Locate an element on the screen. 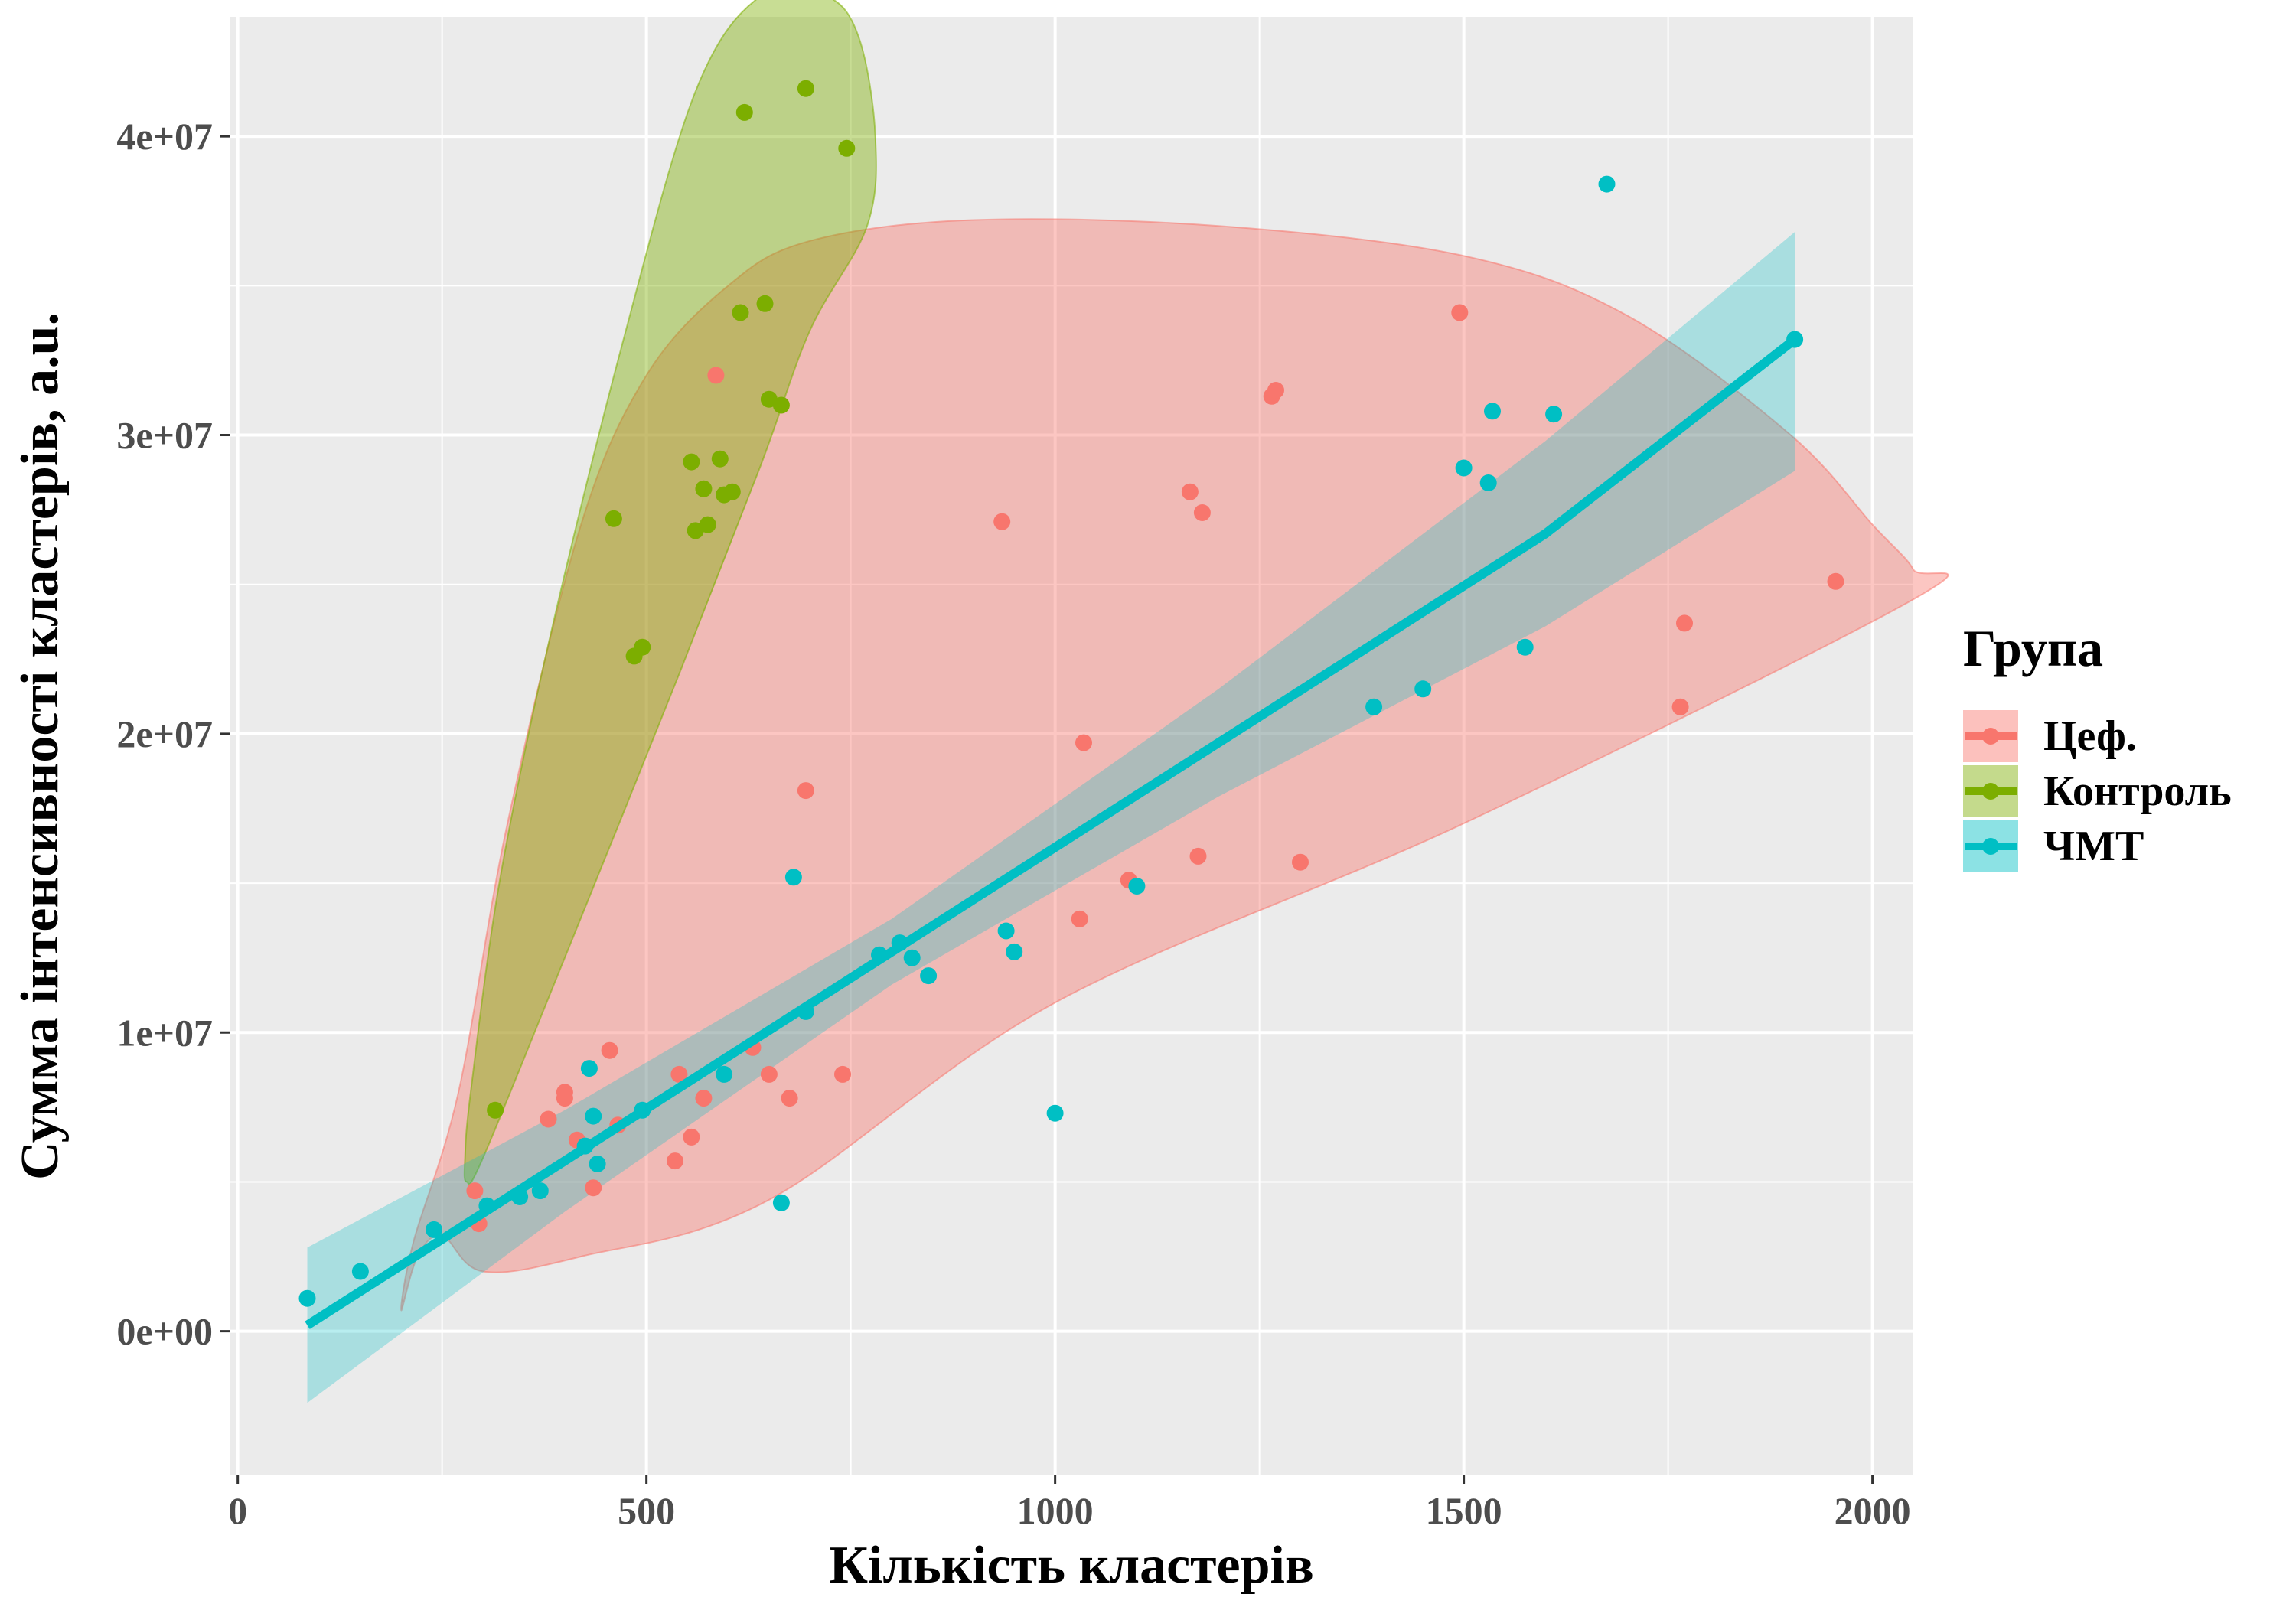 This screenshot has height=1607, width=2296. legend: Група Цеф. Контроль ЧМТ is located at coordinates (2097, 745).